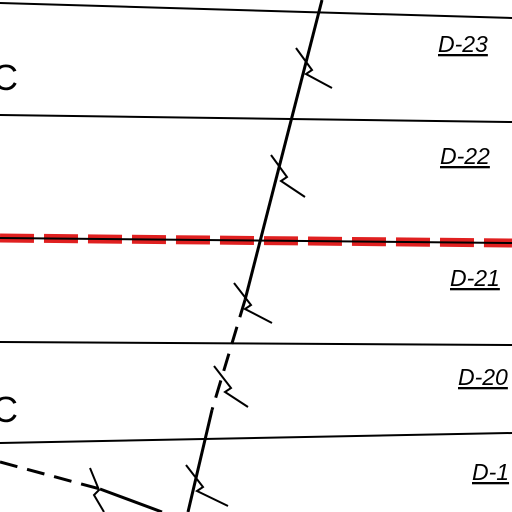 This screenshot has width=512, height=512. Describe the element at coordinates (131, 499) in the screenshot. I see `branch-line` at that location.